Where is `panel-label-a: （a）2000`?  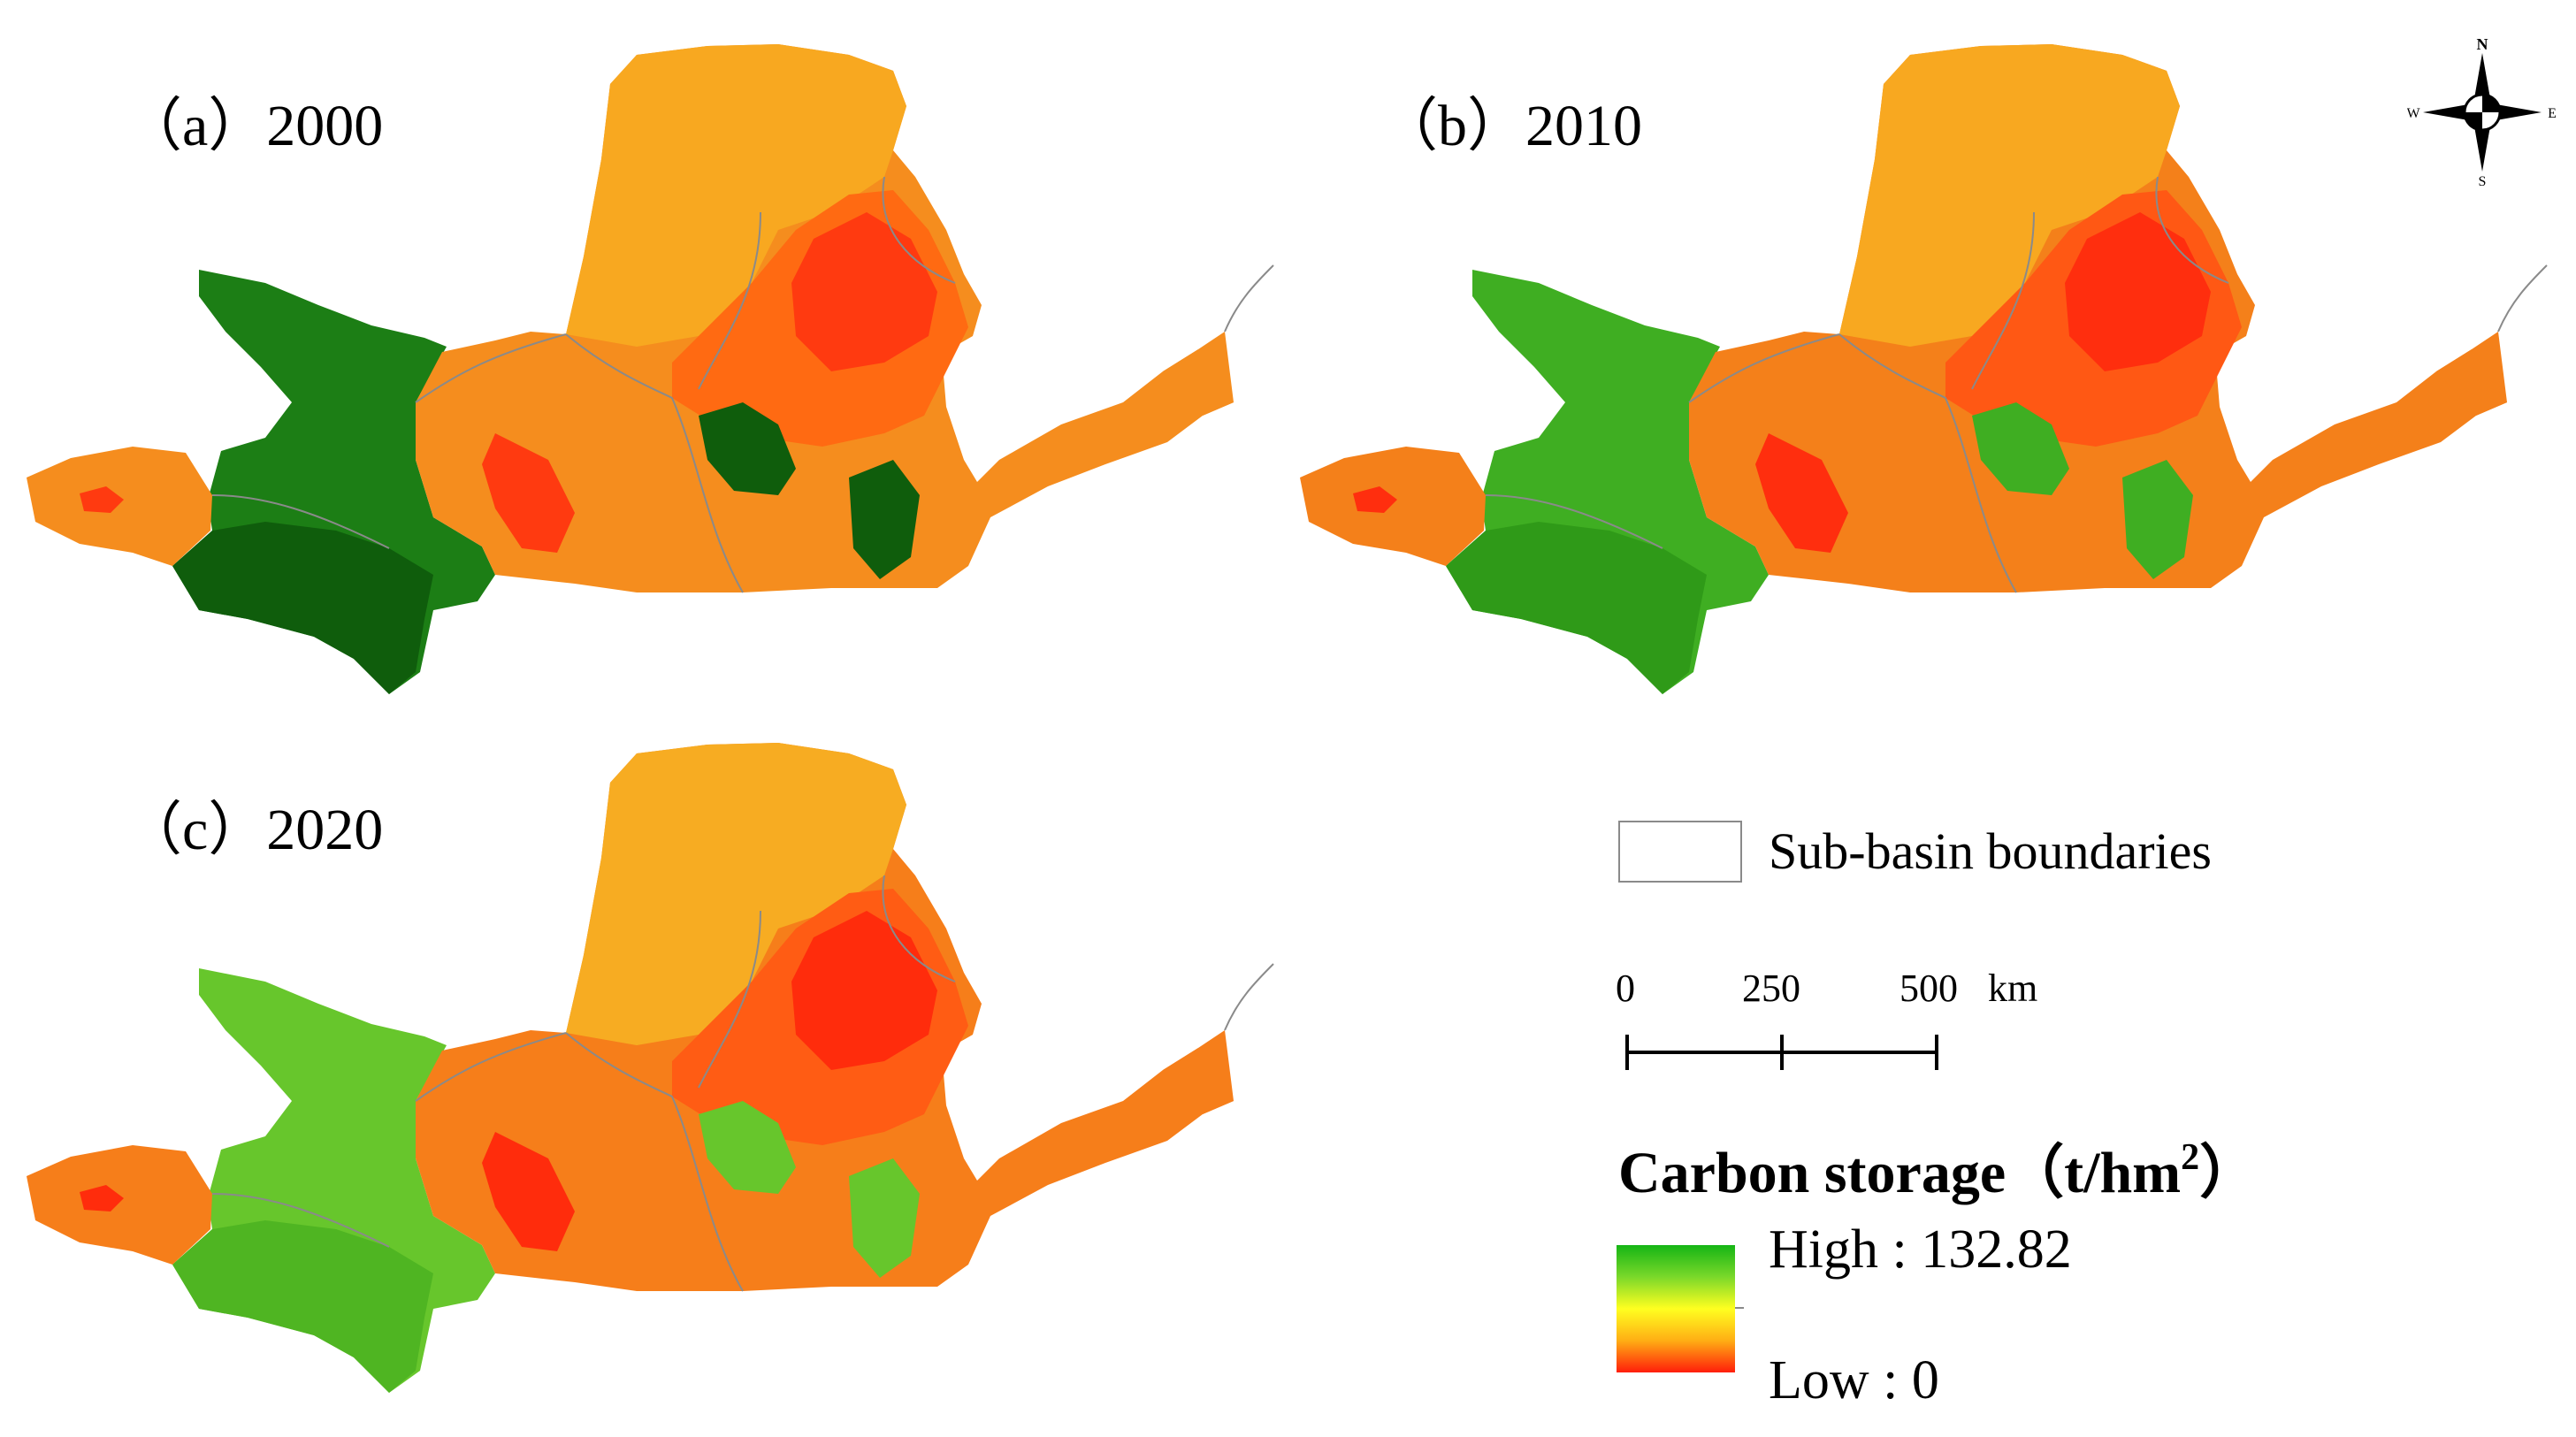
panel-label-a: （a）2000 is located at coordinates (254, 126).